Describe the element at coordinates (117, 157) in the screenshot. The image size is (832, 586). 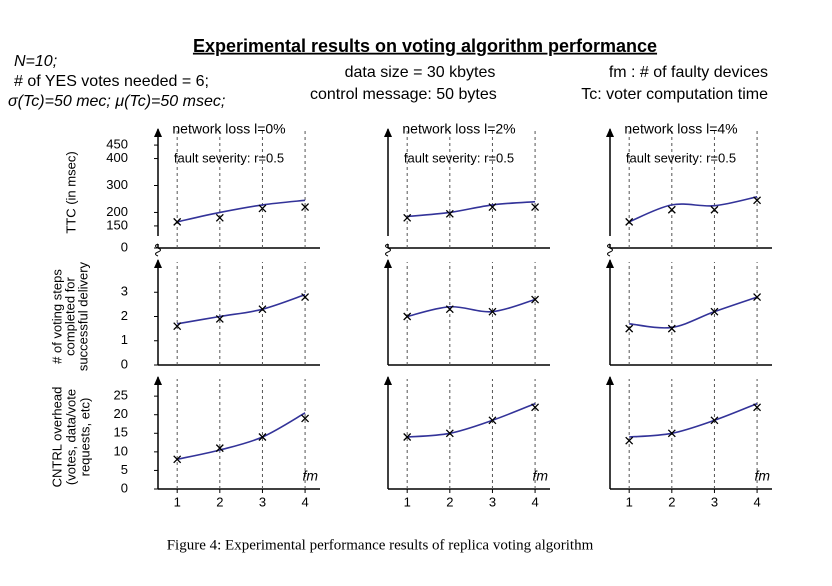
I see `y-tick-label: 400` at that location.